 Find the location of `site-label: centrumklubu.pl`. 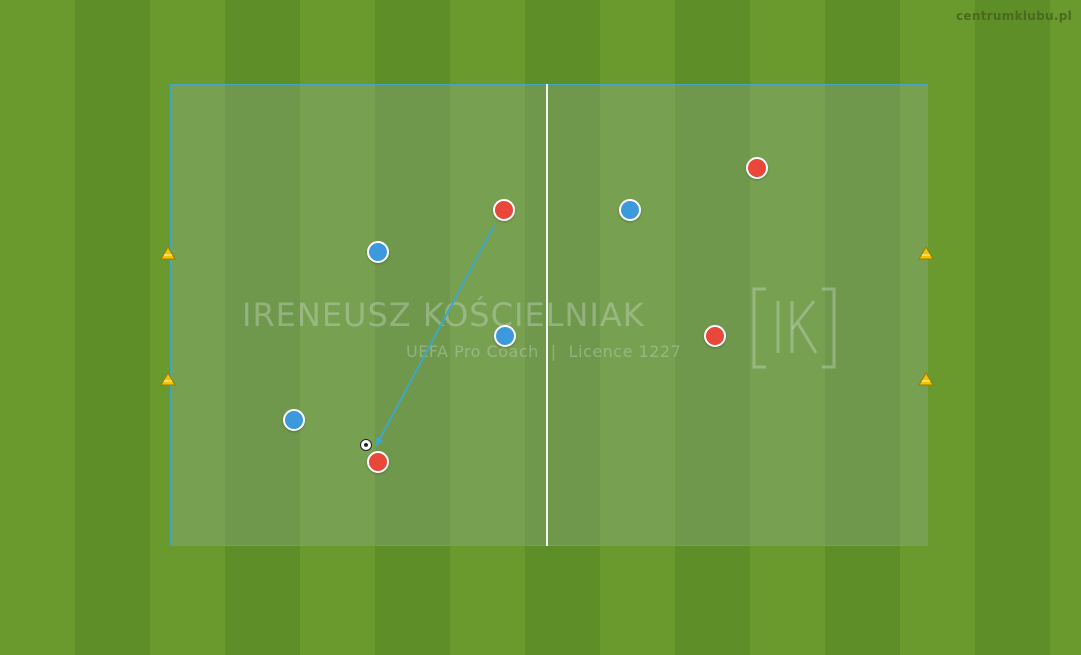

site-label: centrumklubu.pl is located at coordinates (1013, 16).